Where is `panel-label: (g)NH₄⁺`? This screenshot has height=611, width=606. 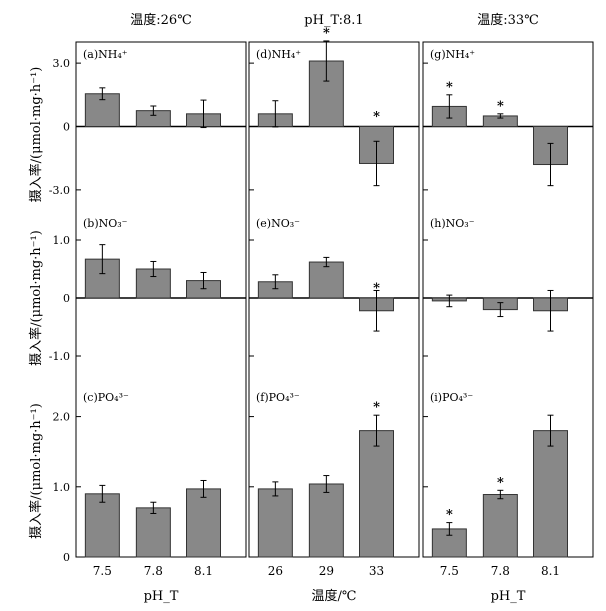 panel-label: (g)NH₄⁺ is located at coordinates (452, 54).